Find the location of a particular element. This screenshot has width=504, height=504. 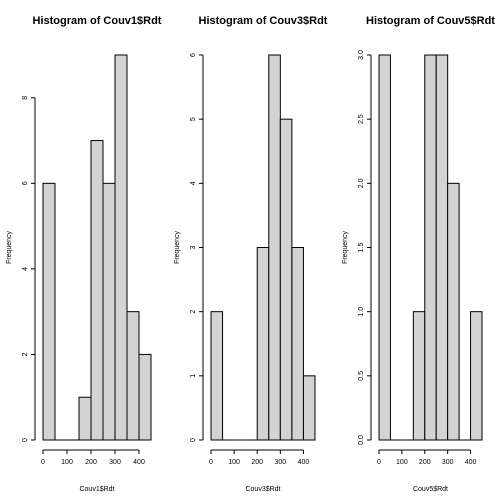

y-tick-label: 2.0 is located at coordinates (361, 183).